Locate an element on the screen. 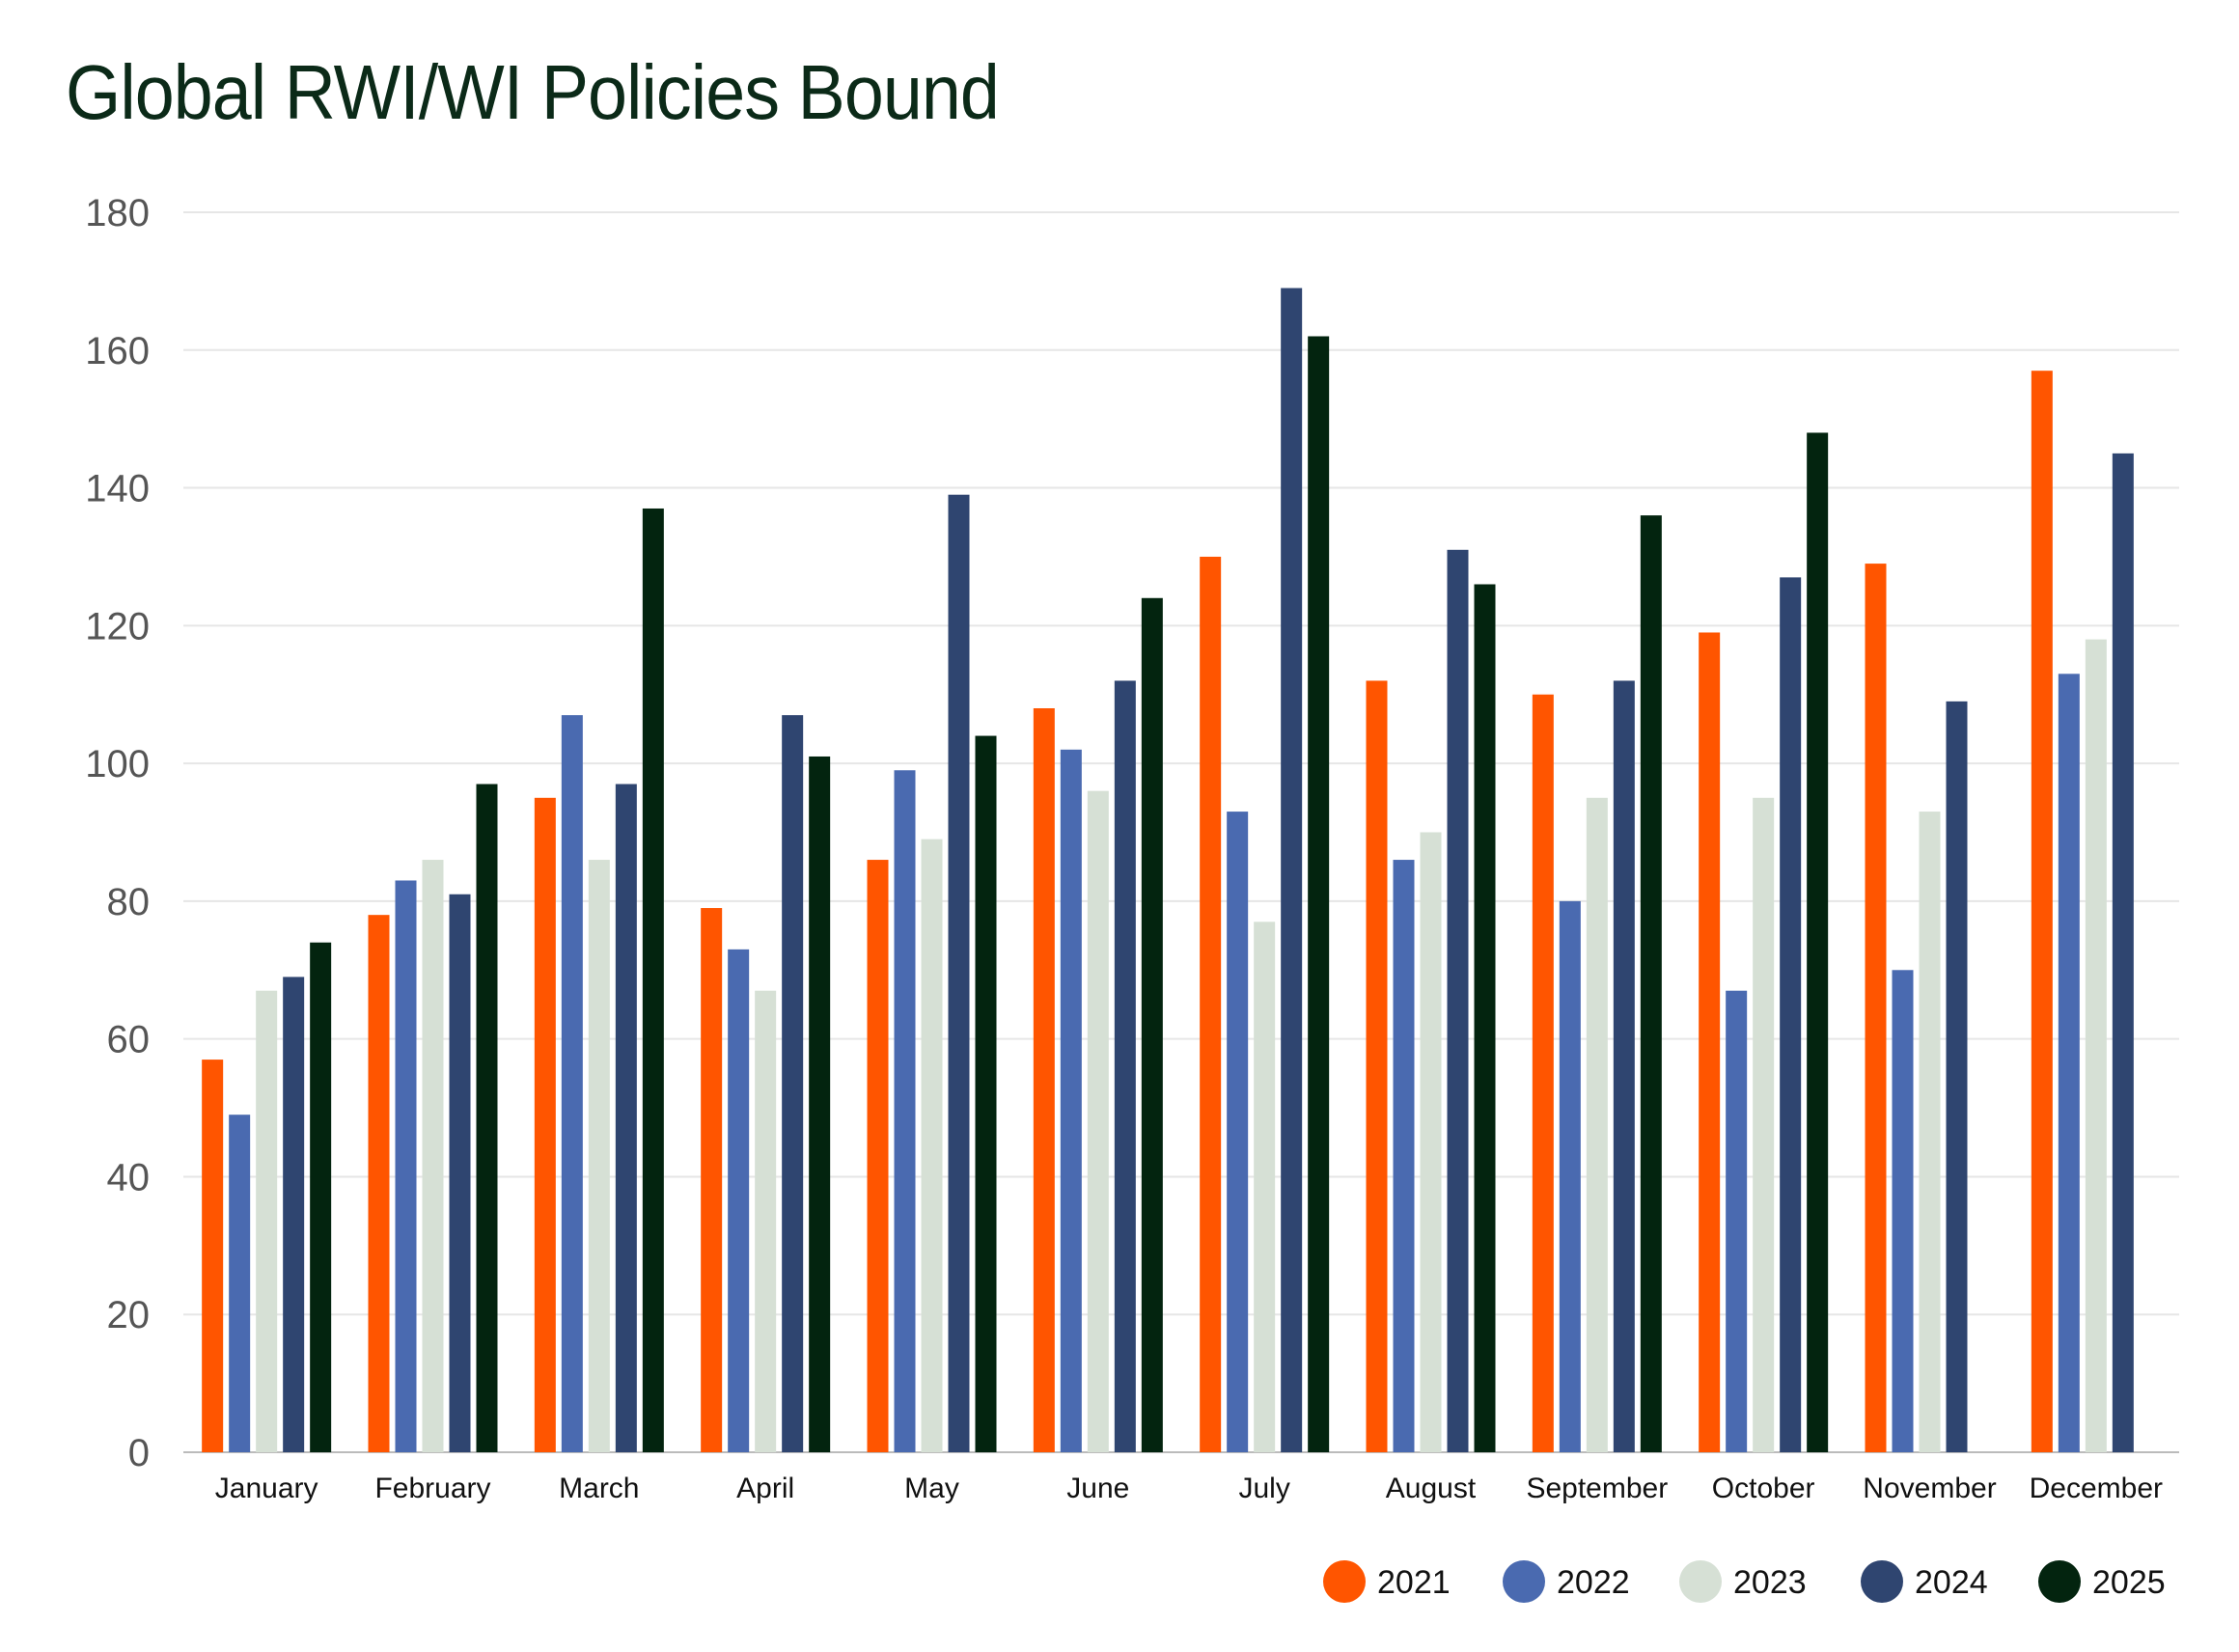  bar-2021-february is located at coordinates (379, 1183).